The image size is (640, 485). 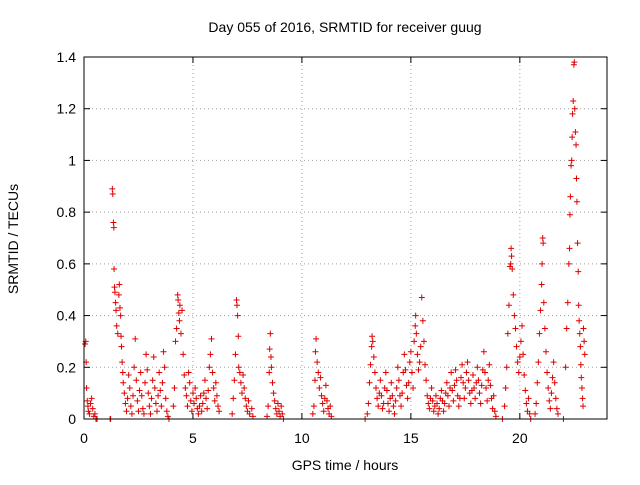 What do you see at coordinates (67, 212) in the screenshot?
I see `y-tick-label: 0.8` at bounding box center [67, 212].